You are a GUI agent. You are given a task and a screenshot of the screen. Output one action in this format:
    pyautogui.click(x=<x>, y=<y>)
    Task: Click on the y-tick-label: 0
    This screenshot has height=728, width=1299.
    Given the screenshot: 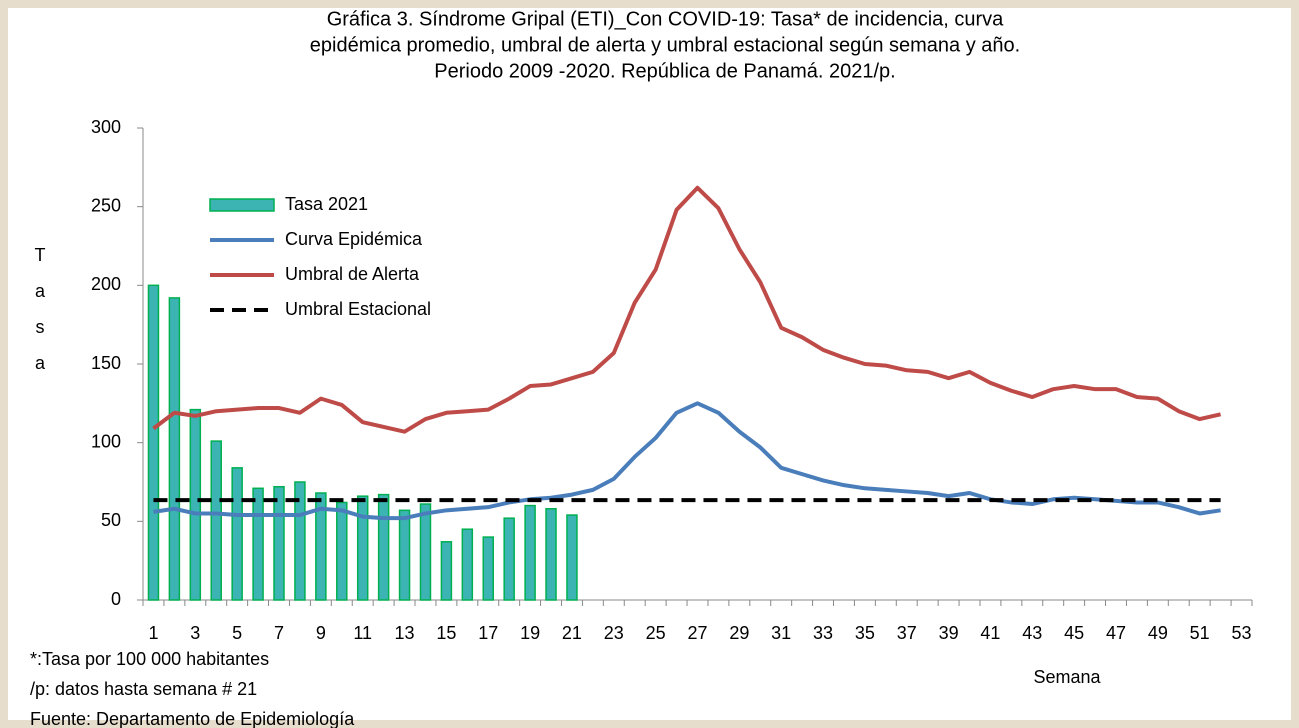 What is the action you would take?
    pyautogui.click(x=116, y=599)
    